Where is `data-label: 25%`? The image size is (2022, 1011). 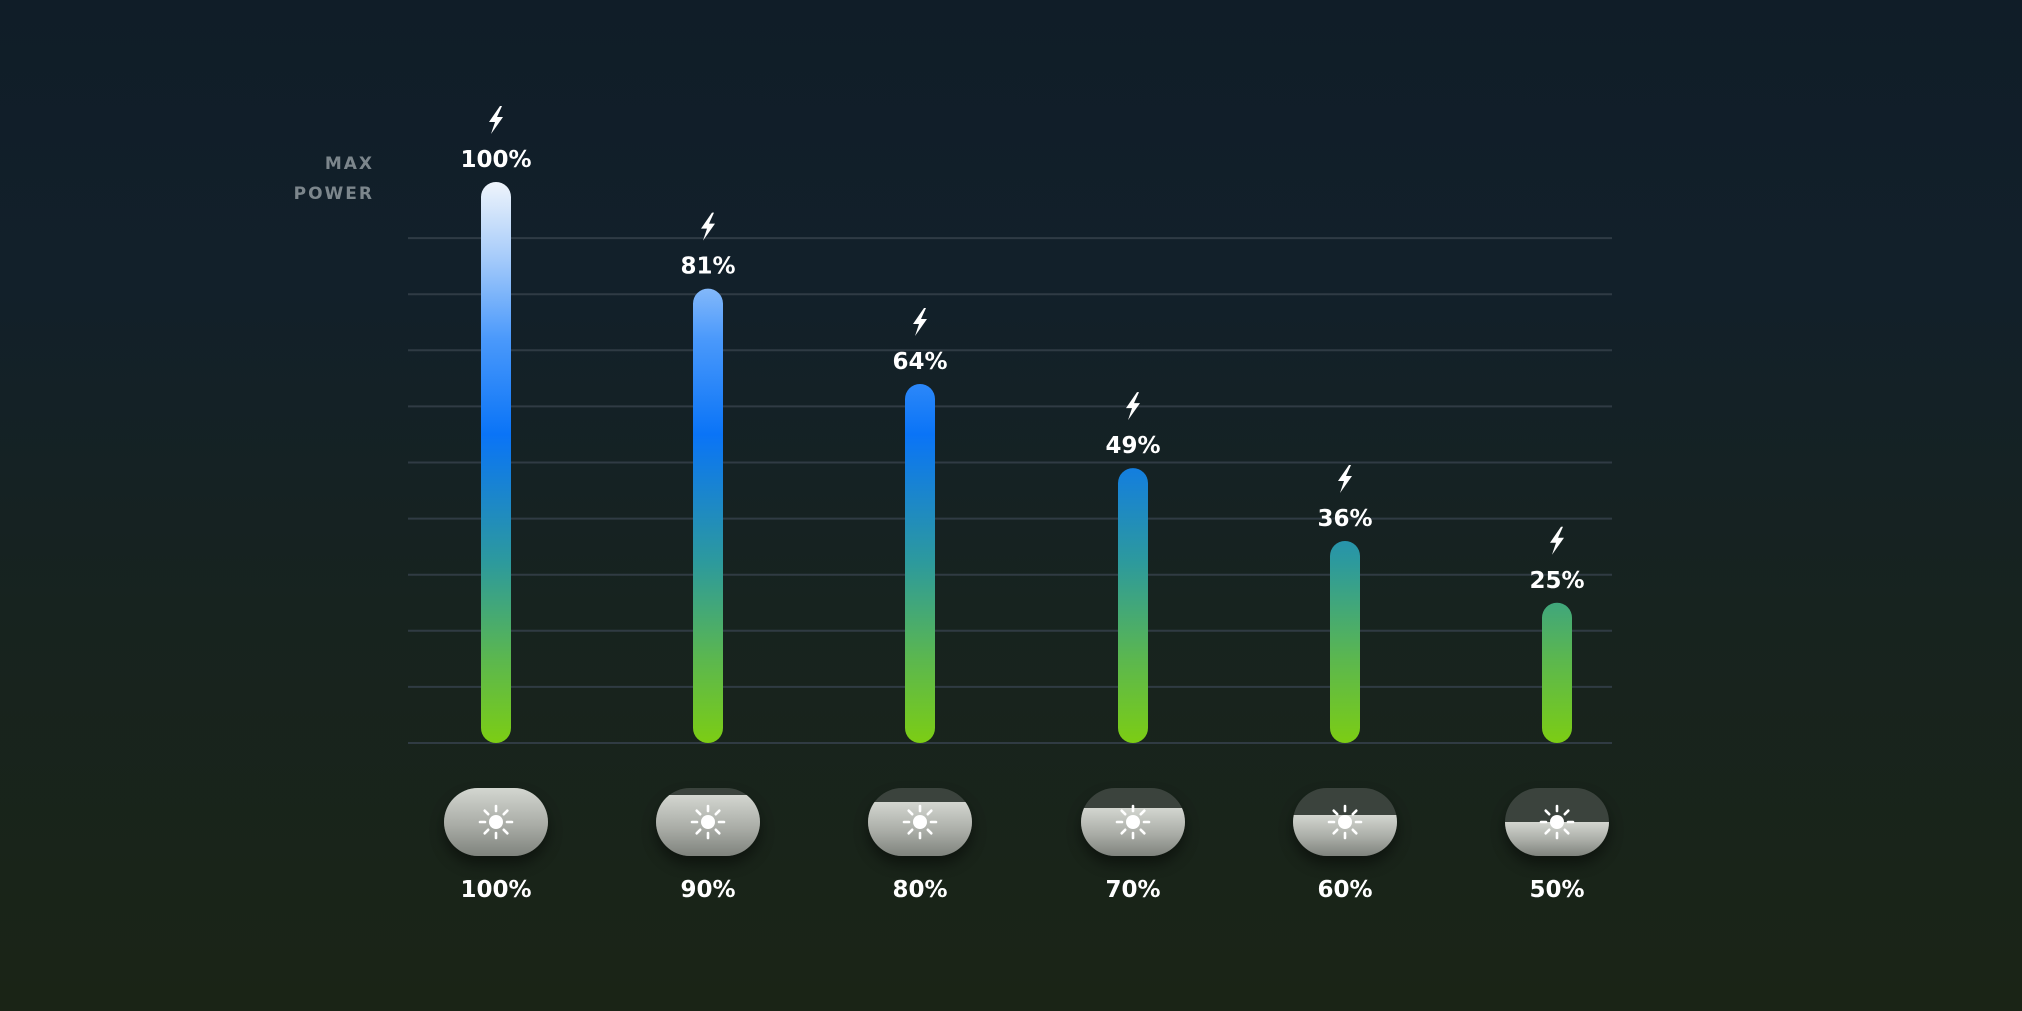 data-label: 25% is located at coordinates (1556, 581).